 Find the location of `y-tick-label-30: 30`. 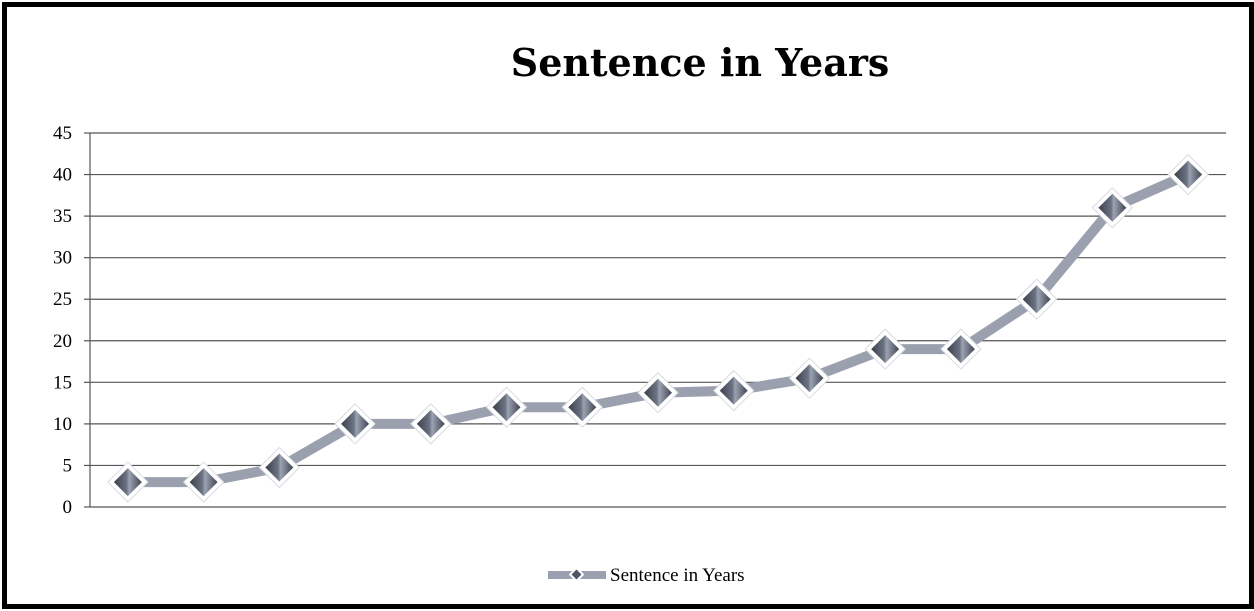

y-tick-label-30: 30 is located at coordinates (62, 258).